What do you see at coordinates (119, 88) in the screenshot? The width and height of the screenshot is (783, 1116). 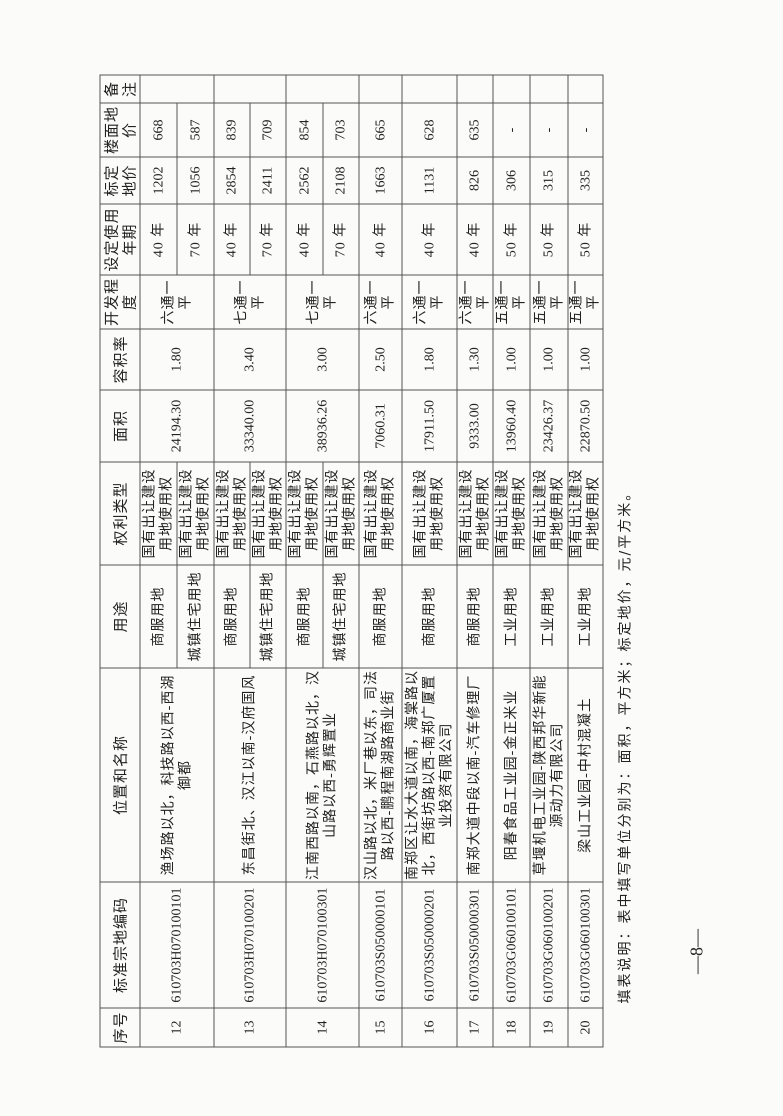 I see `header-remark: 备注` at bounding box center [119, 88].